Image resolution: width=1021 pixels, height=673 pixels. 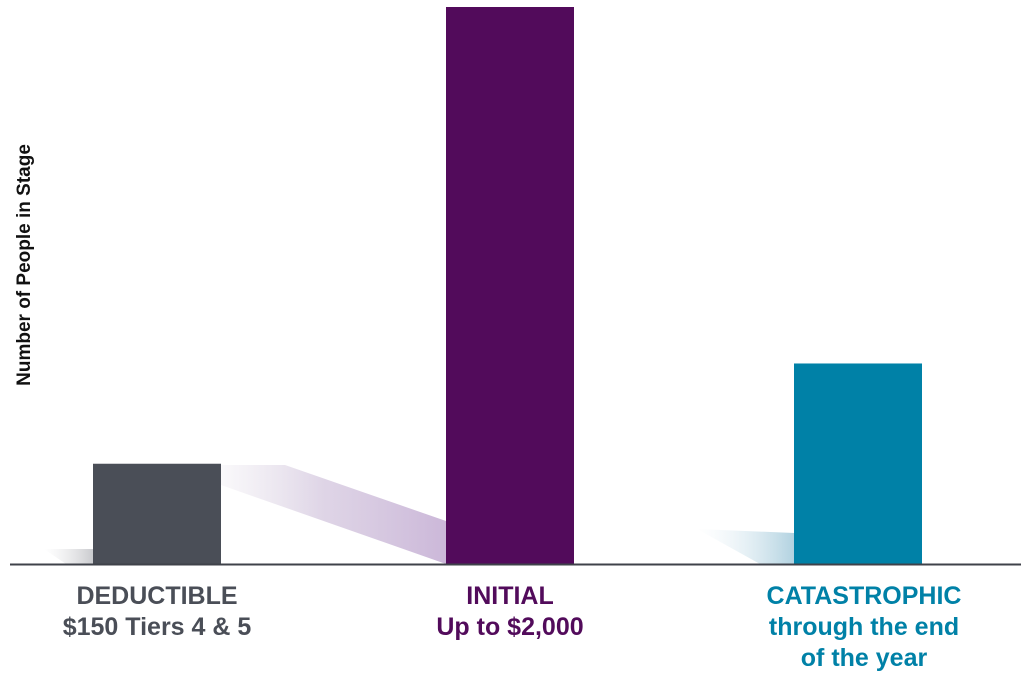 What do you see at coordinates (157, 627) in the screenshot?
I see `category-label-line: $150 Tiers 4 & 5` at bounding box center [157, 627].